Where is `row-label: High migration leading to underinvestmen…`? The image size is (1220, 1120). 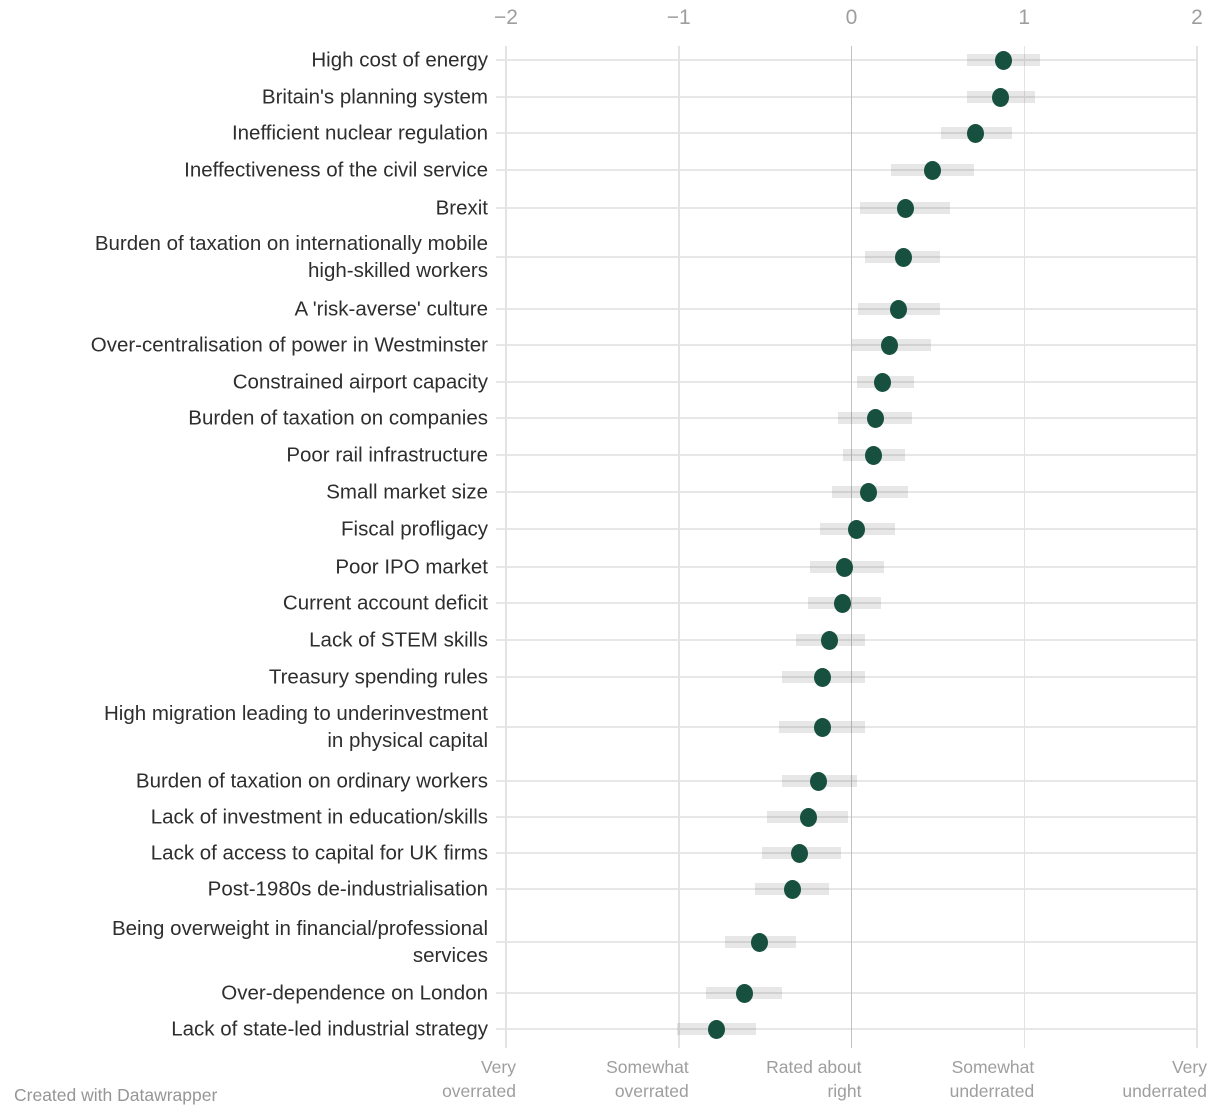
row-label: High migration leading to underinvestmen… is located at coordinates (295, 727).